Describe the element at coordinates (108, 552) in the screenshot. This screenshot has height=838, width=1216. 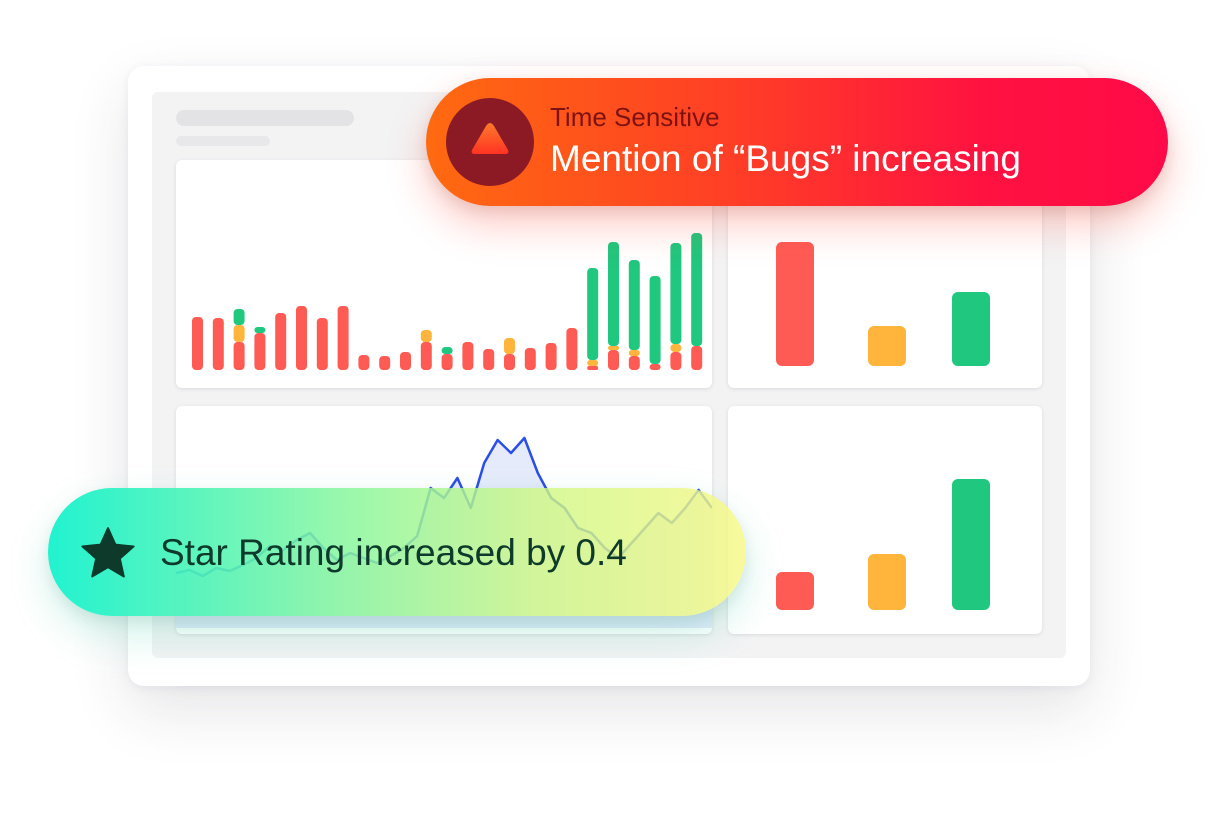
I see `star-icon` at that location.